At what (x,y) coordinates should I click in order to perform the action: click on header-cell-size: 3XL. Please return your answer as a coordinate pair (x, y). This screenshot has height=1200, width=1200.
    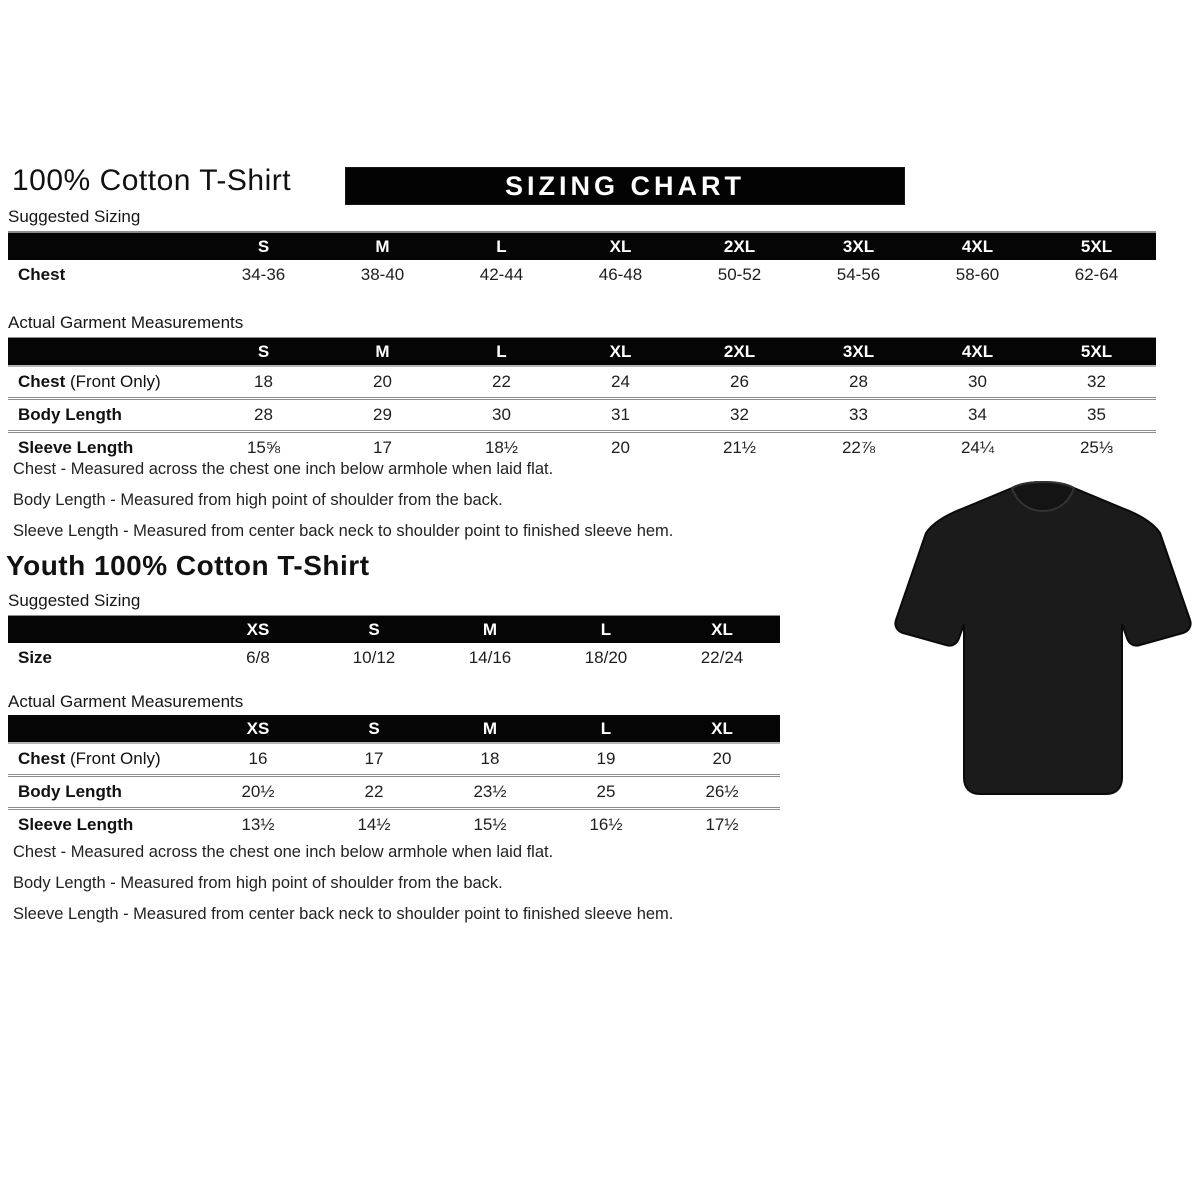
    Looking at the image, I should click on (858, 352).